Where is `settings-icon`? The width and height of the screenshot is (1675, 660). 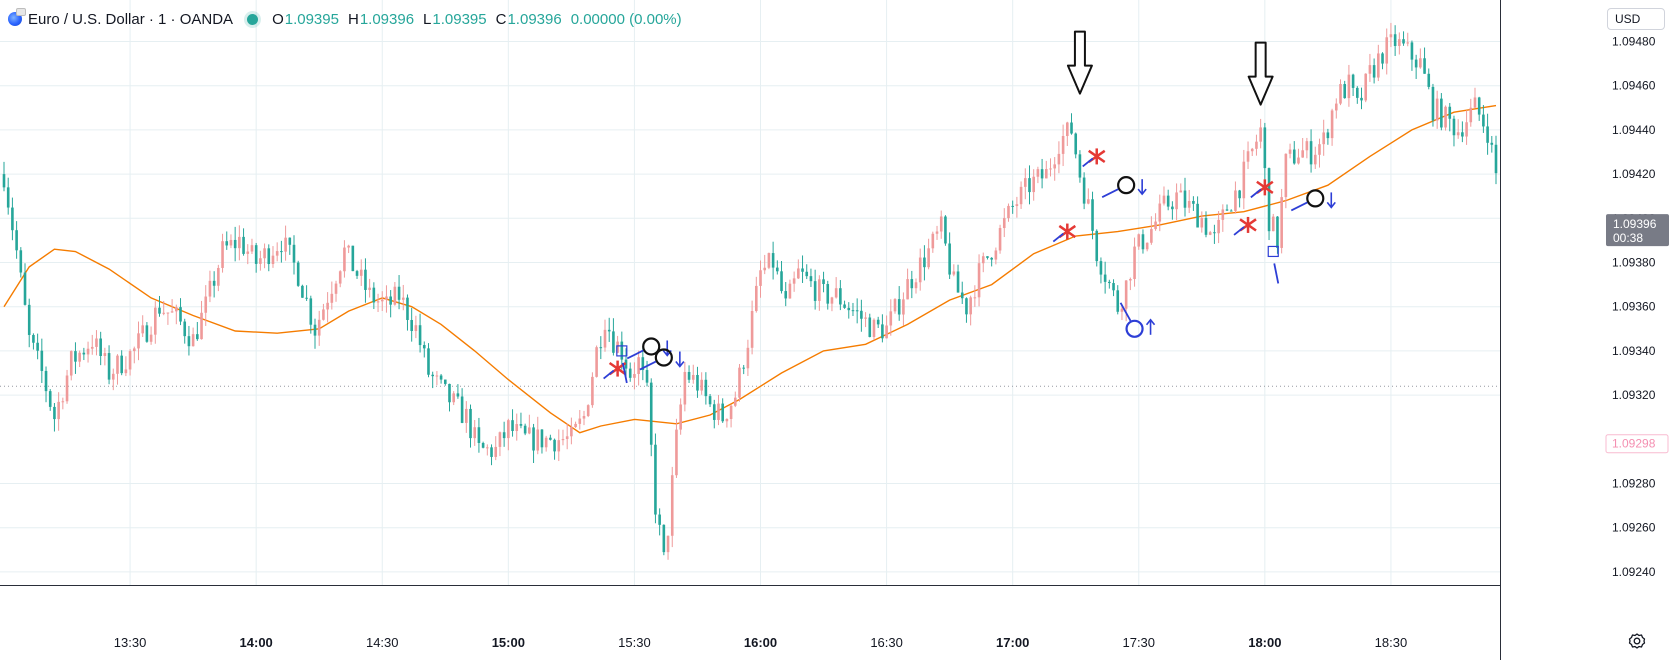
settings-icon is located at coordinates (1637, 641).